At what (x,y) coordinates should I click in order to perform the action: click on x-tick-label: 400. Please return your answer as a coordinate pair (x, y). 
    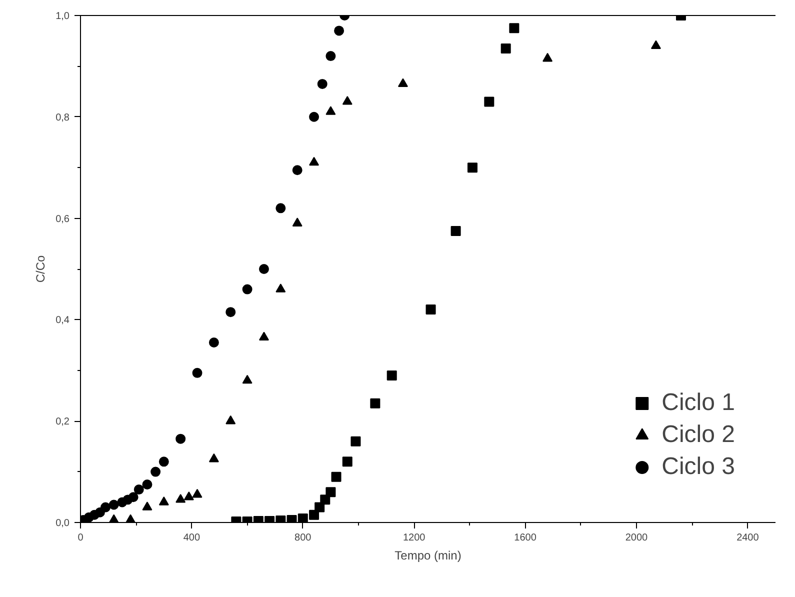
    Looking at the image, I should click on (191, 538).